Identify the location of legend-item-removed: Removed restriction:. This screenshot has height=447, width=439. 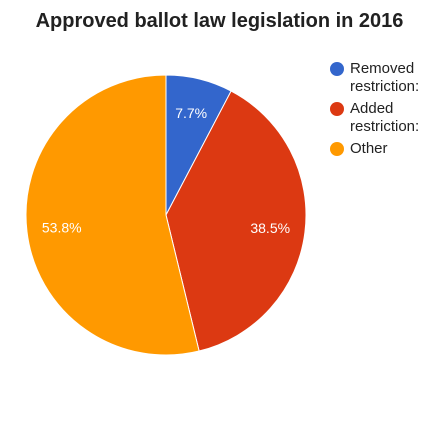
(382, 78).